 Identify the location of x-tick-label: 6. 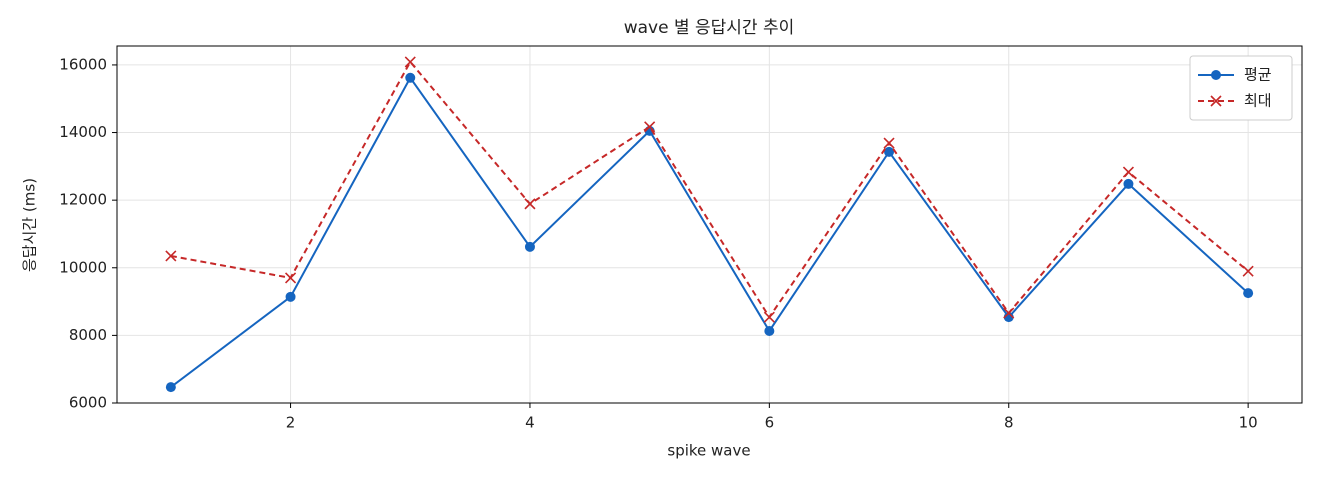
(770, 423).